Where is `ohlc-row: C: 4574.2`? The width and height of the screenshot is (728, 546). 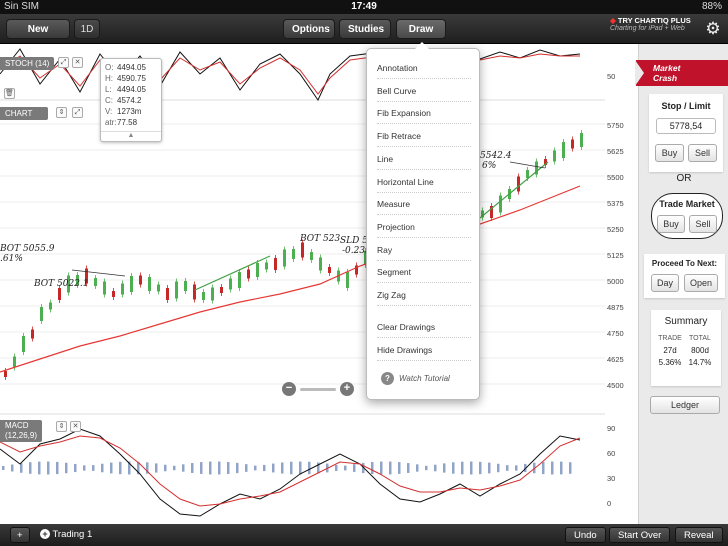 ohlc-row: C: 4574.2 is located at coordinates (131, 100).